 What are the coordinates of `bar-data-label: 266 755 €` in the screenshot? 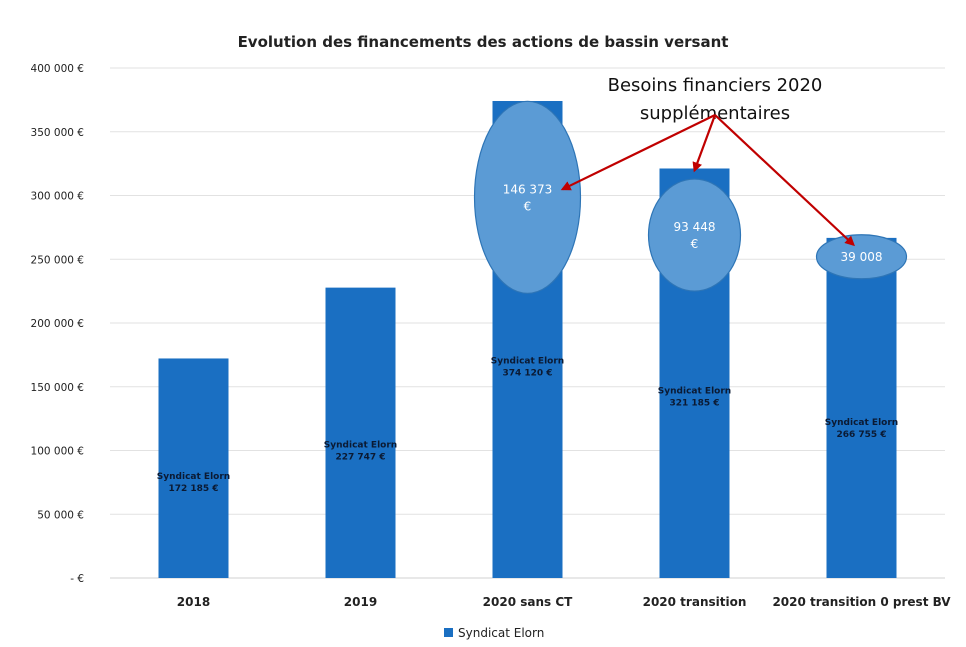 It's located at (861, 435).